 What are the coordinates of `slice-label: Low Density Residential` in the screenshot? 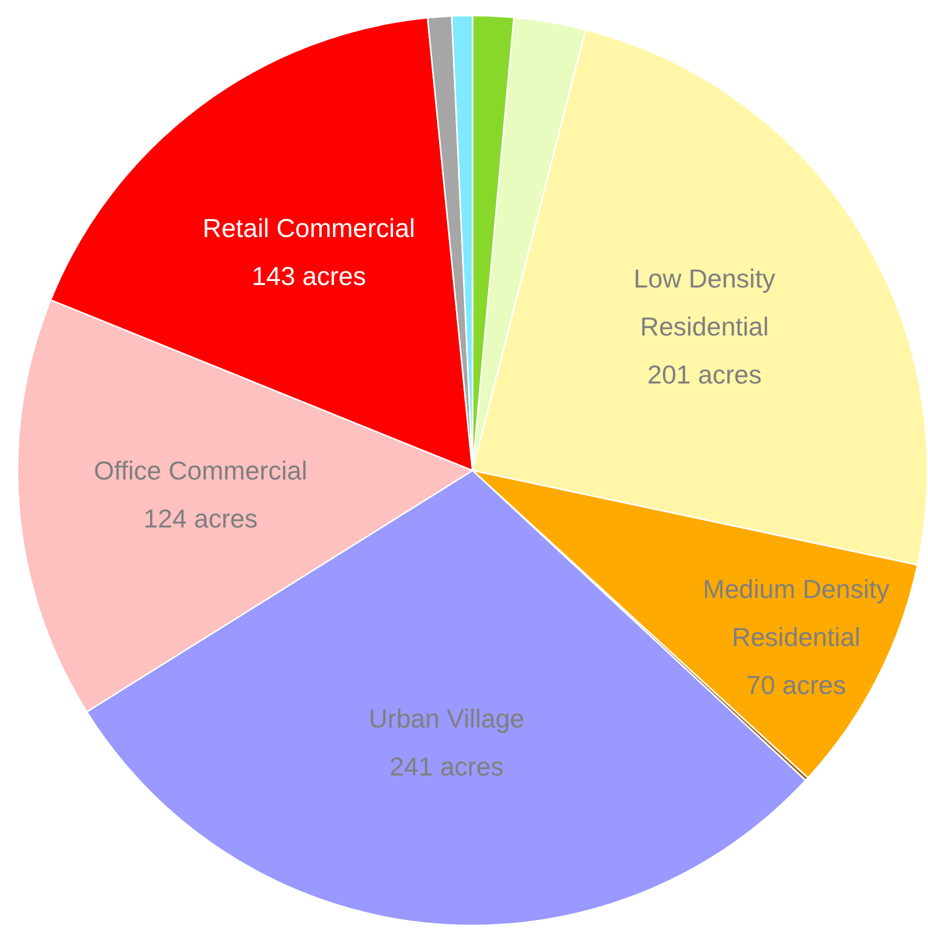 It's located at (705, 303).